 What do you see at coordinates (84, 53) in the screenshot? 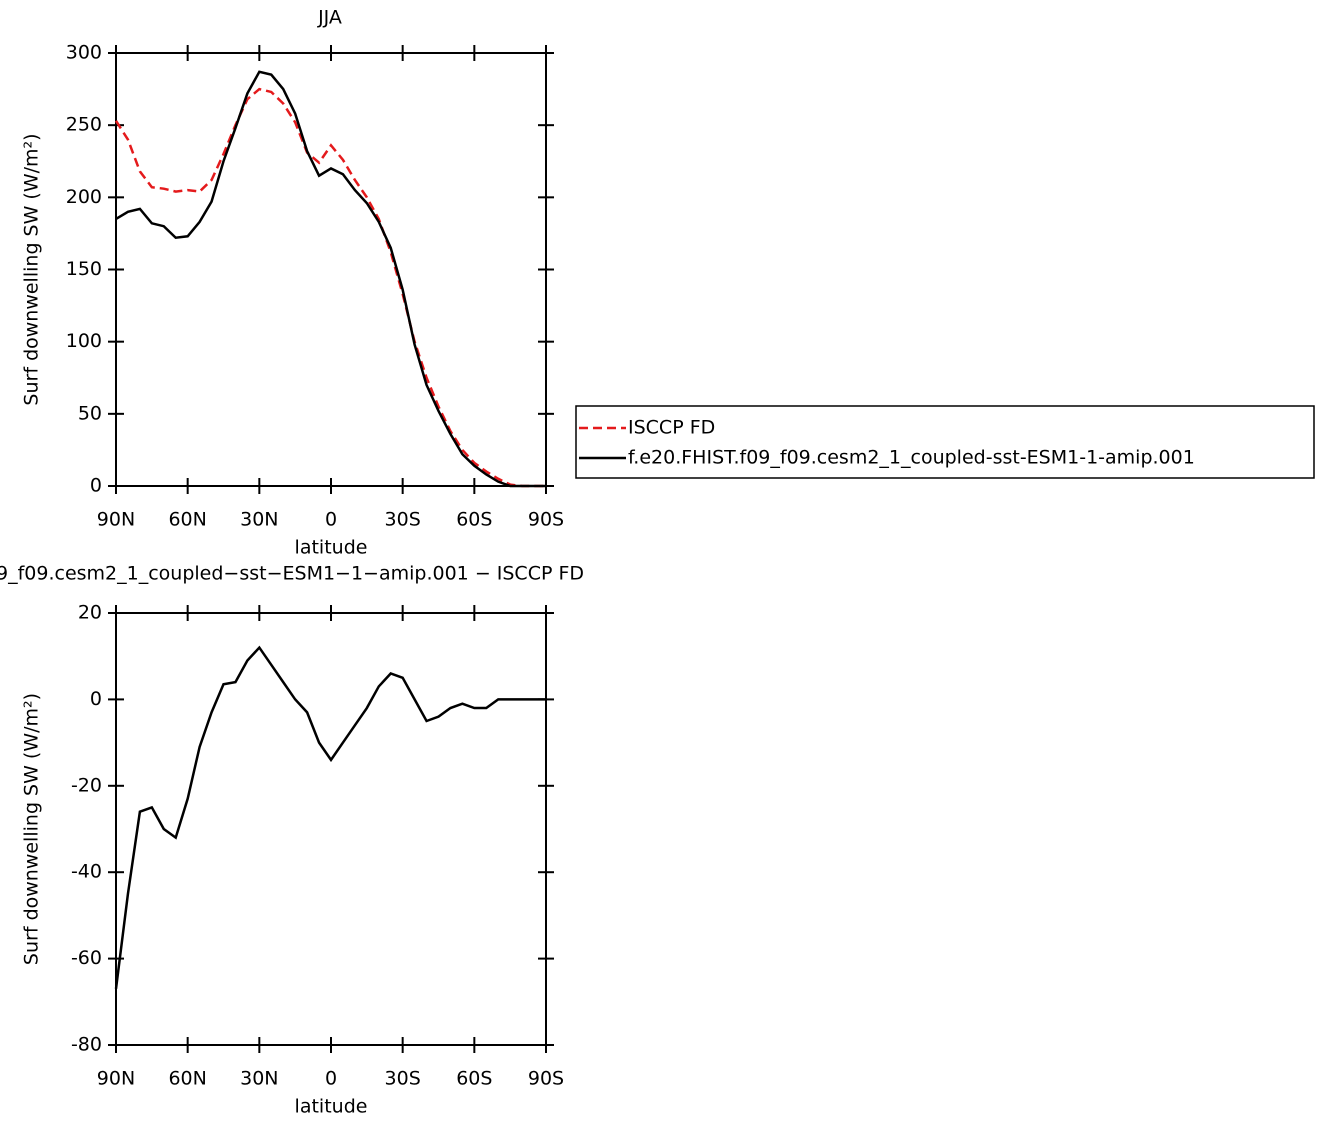
I see `y-tick-label: 300` at bounding box center [84, 53].